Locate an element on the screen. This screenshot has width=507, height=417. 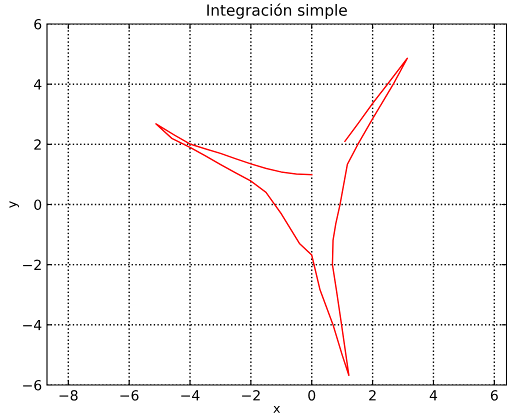
x-tick-label: 6 is located at coordinates (494, 395).